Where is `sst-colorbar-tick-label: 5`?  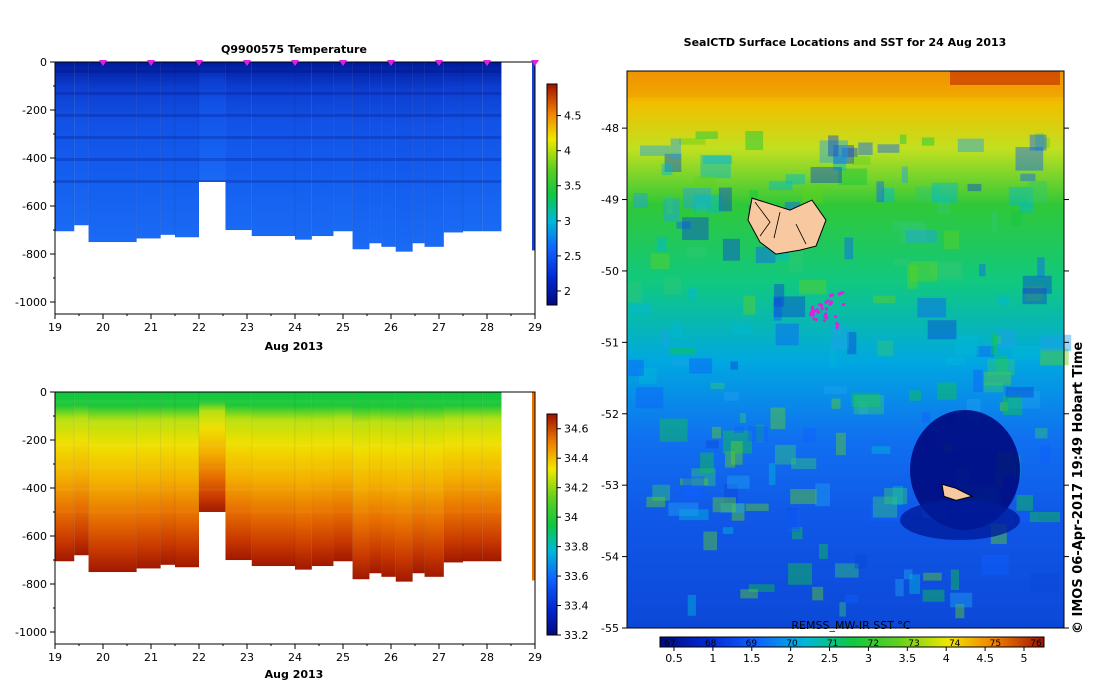
sst-colorbar-tick-label: 5 is located at coordinates (1024, 658).